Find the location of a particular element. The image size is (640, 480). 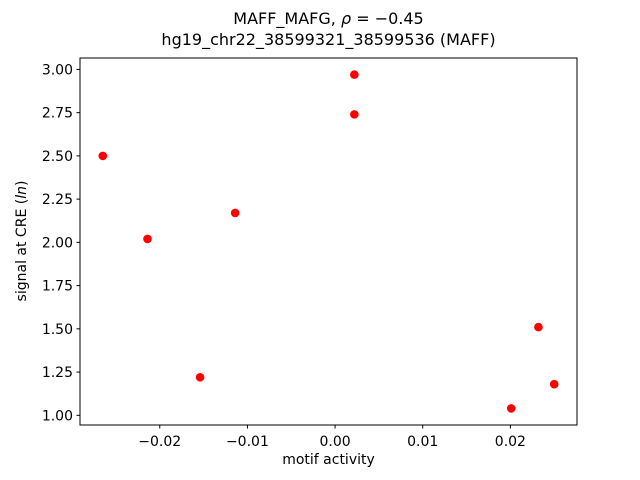

x-tick-label: −0.01 is located at coordinates (247, 442).